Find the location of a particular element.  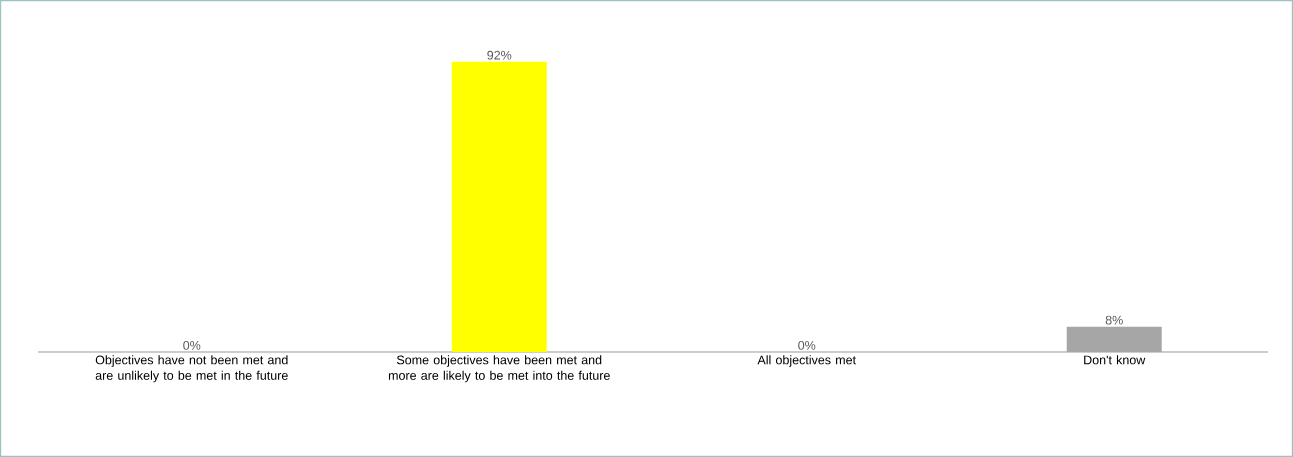

x-tick-label: Some objectives have been met and more are likely to be met into the future is located at coordinates (499, 369).